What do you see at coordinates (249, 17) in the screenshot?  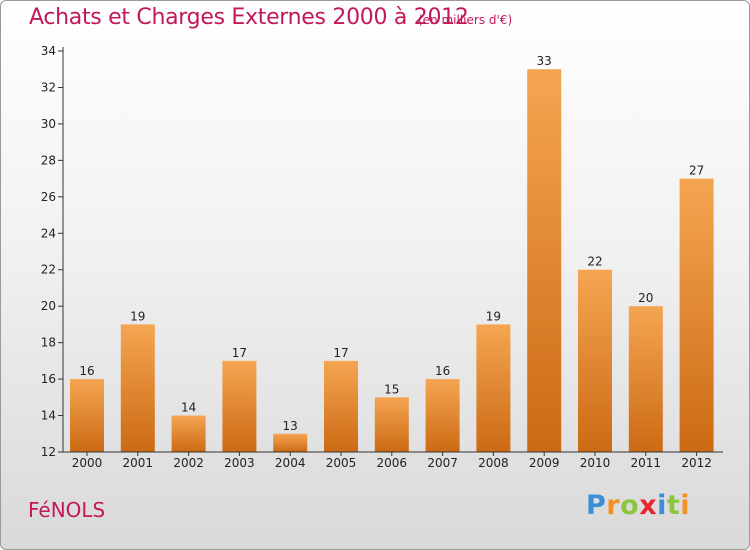 I see `chart-title: Achats et Charges Externes 2000 à 2012` at bounding box center [249, 17].